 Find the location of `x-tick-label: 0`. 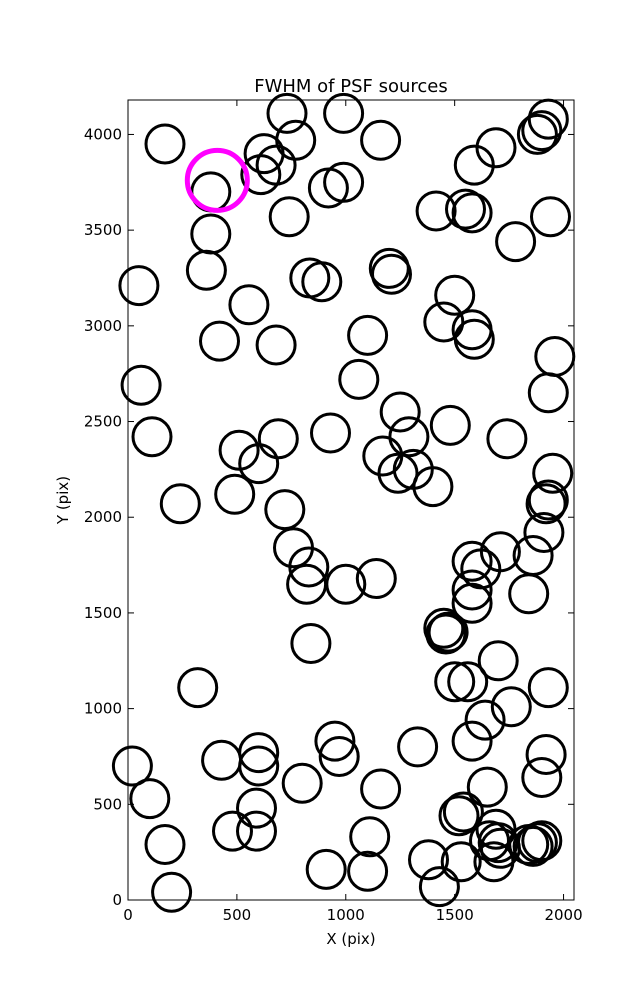

x-tick-label: 0 is located at coordinates (128, 915).